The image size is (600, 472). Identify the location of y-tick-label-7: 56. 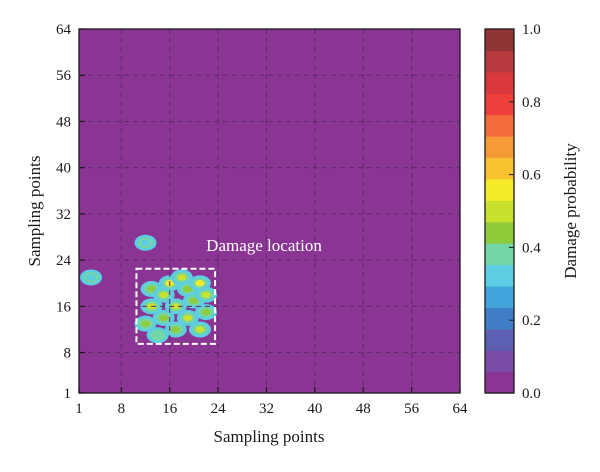
(64, 76).